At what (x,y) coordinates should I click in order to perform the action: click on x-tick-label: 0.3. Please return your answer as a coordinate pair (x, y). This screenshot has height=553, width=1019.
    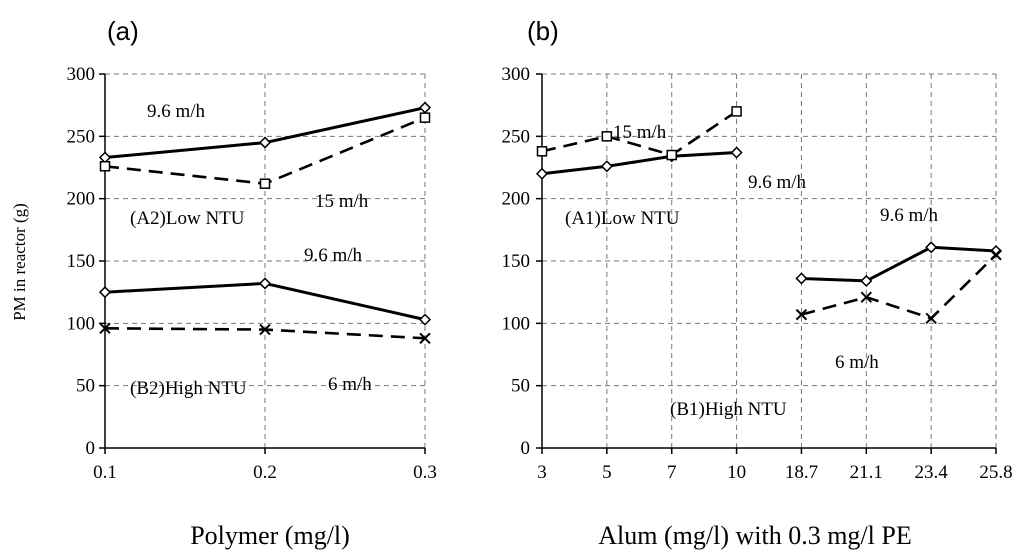
    Looking at the image, I should click on (425, 472).